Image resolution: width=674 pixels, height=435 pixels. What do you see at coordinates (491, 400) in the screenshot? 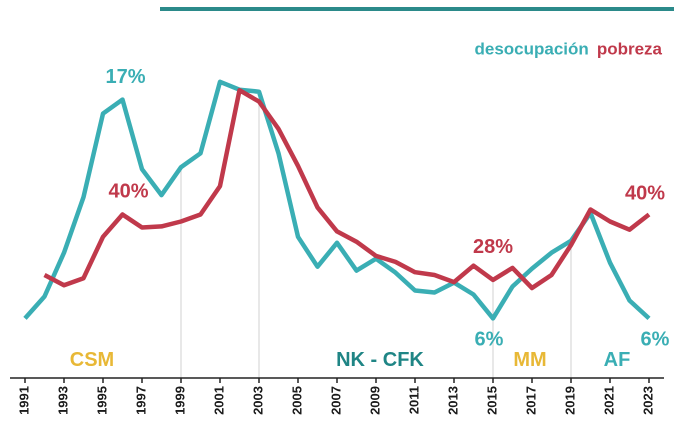
I see `x-tick-label: 2015` at bounding box center [491, 400].